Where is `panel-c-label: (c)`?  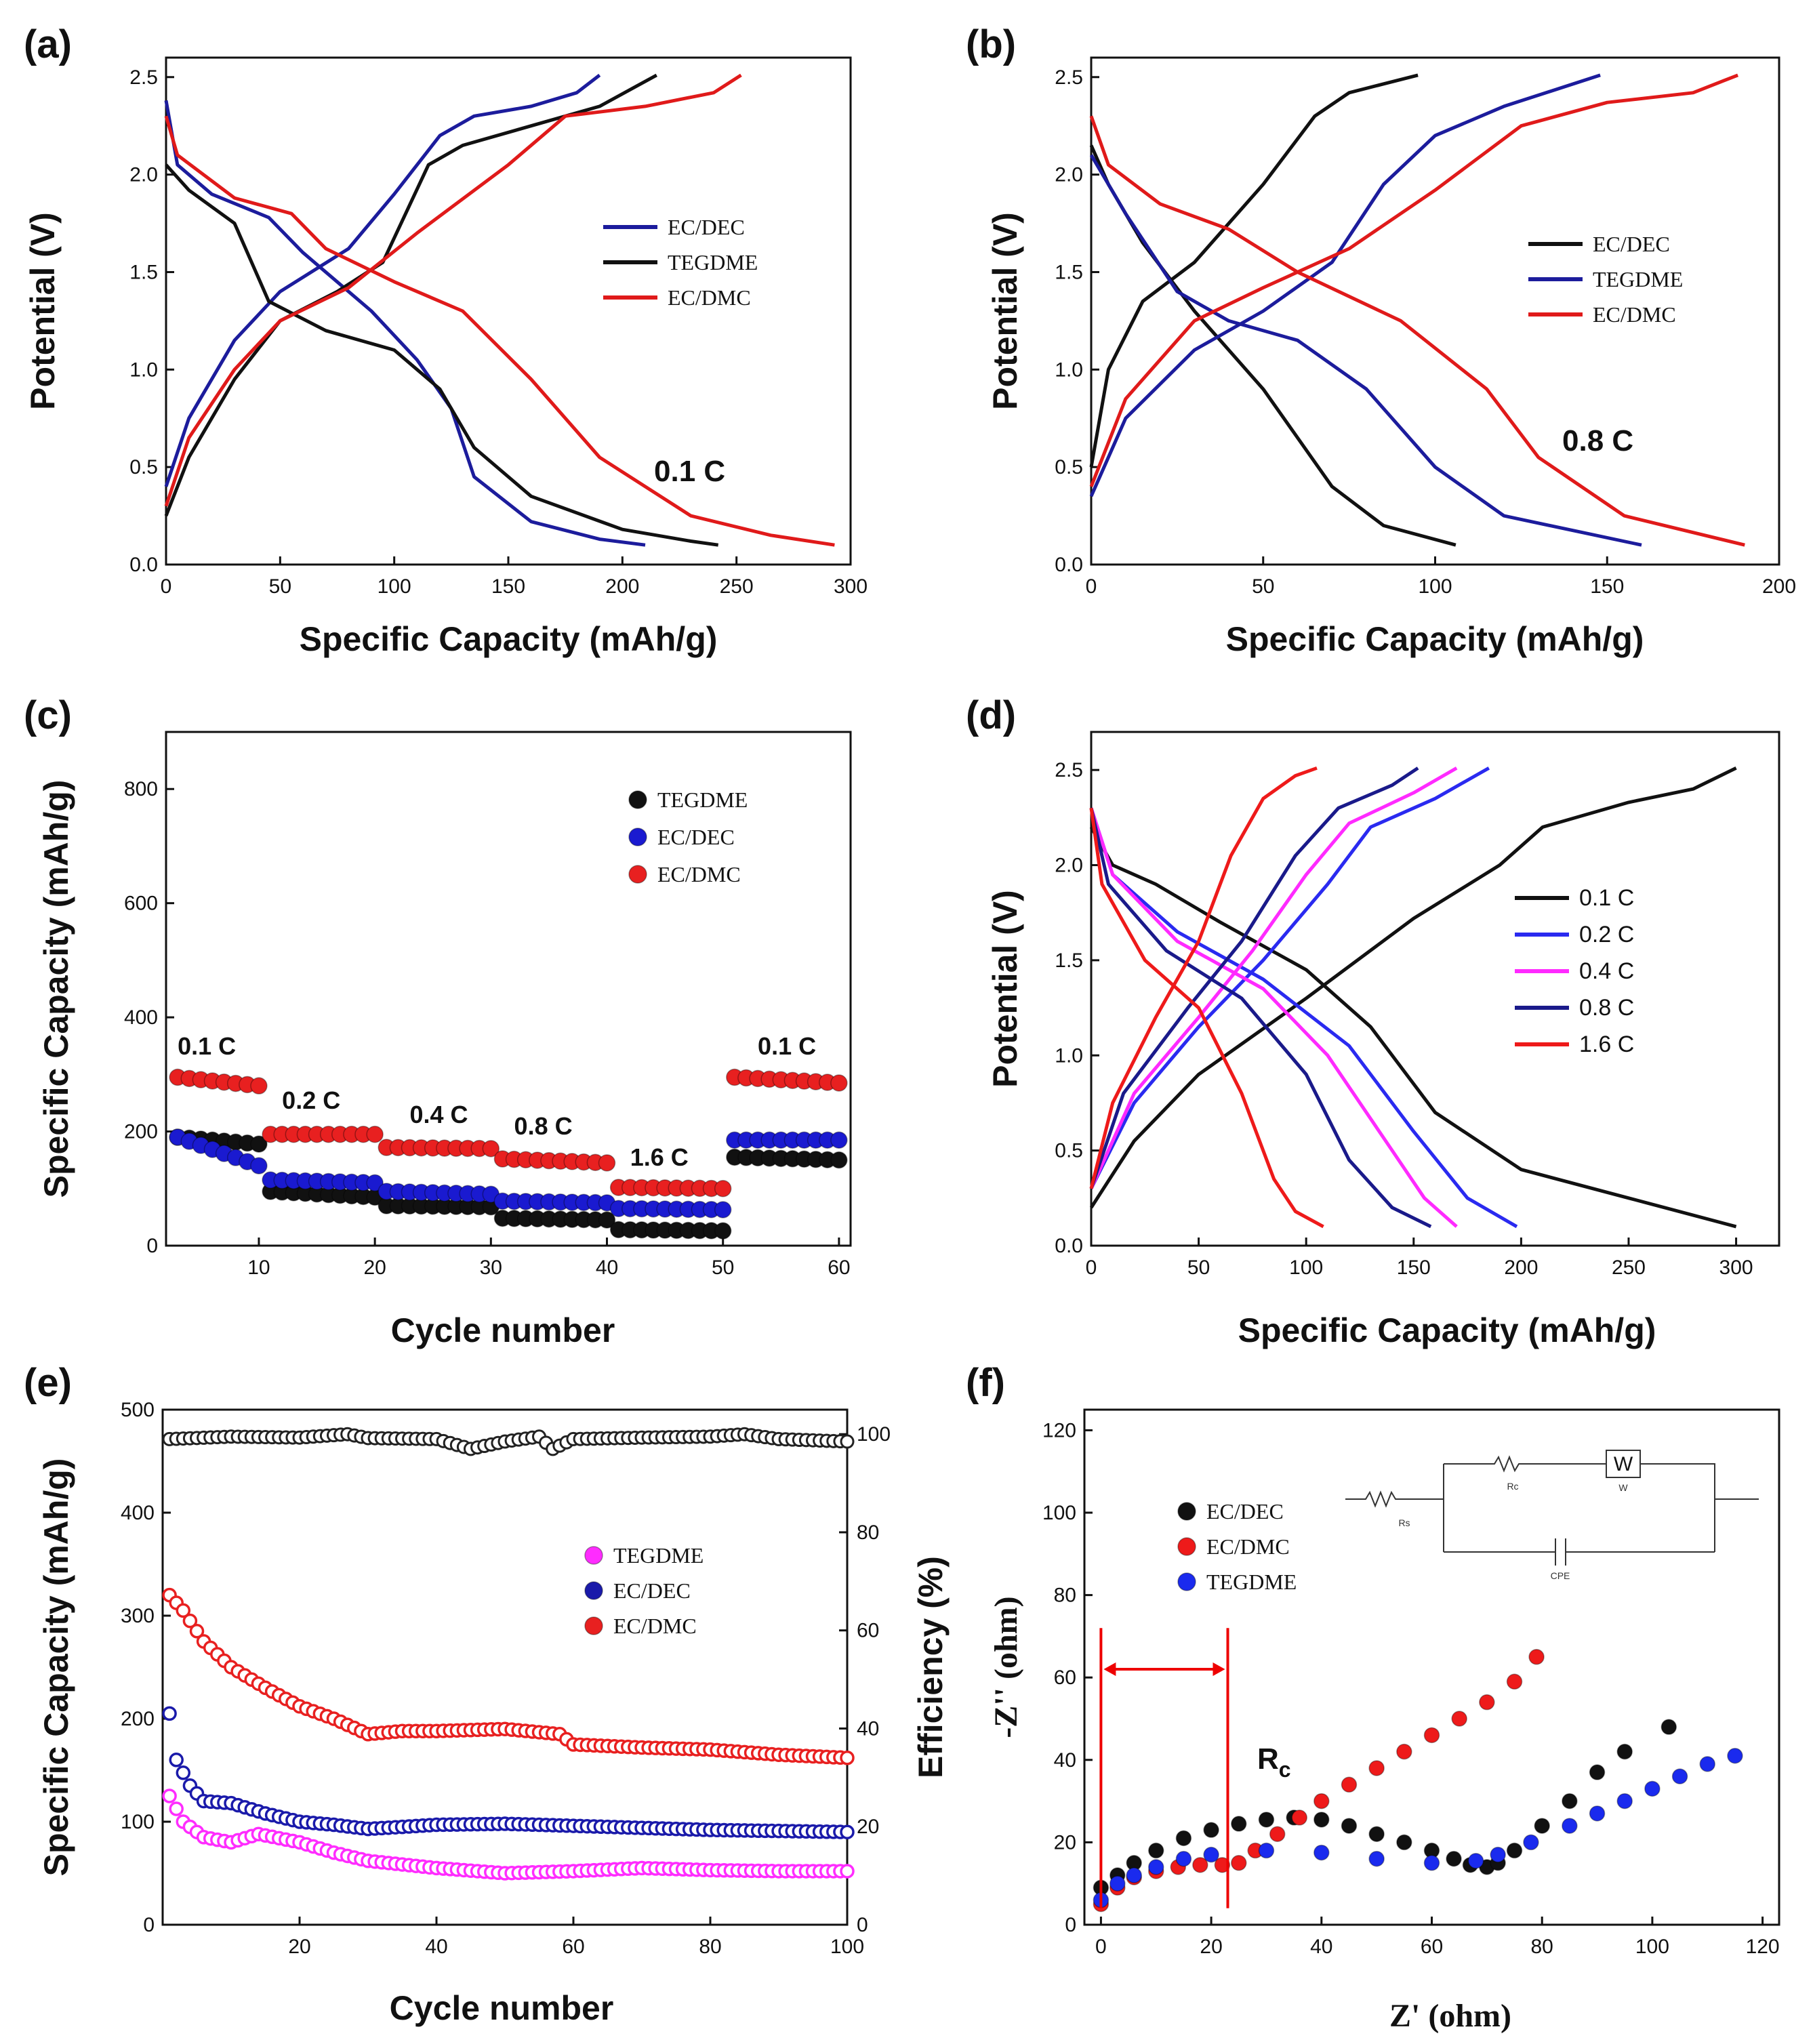
panel-c-label: (c) is located at coordinates (48, 715).